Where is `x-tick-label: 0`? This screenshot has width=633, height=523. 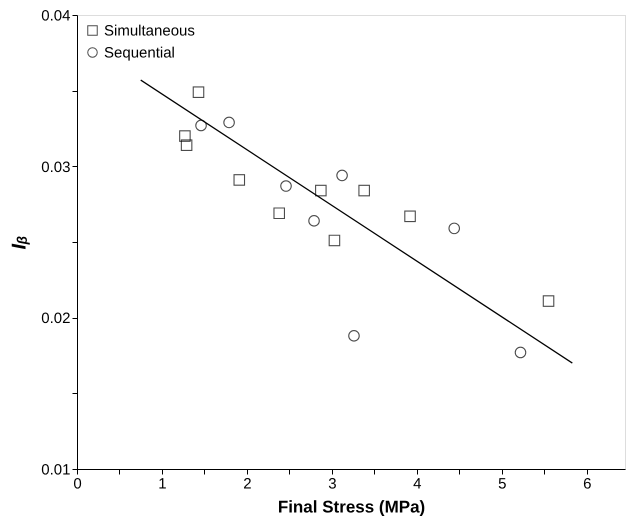
x-tick-label: 0 is located at coordinates (77, 484).